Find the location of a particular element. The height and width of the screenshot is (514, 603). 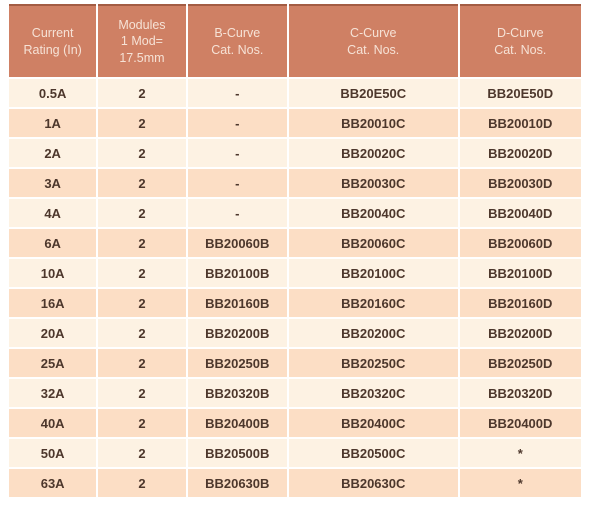

table-row: 0.5A 2- BB20E50C BB20E50D is located at coordinates (295, 93).